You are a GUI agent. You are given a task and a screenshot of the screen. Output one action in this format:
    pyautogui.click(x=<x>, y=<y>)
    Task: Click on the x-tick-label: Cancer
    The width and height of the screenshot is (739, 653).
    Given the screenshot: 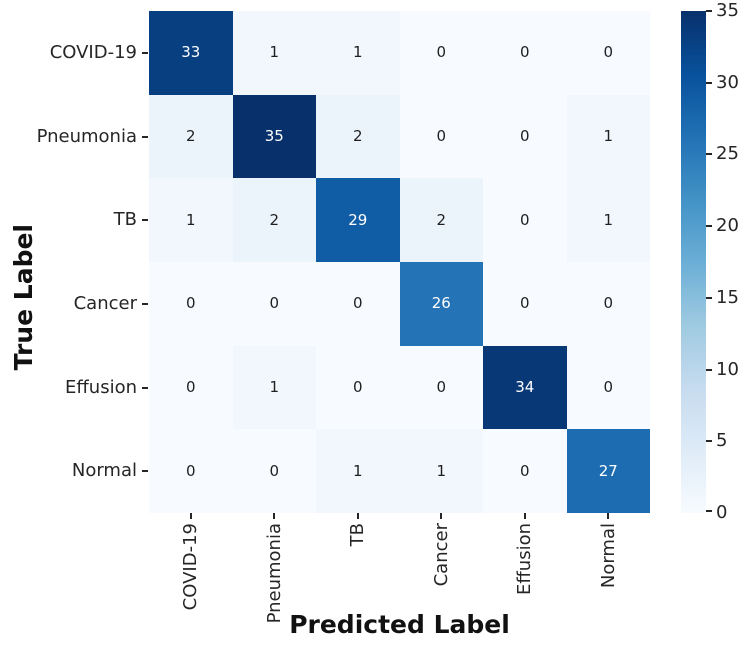 What is the action you would take?
    pyautogui.click(x=441, y=554)
    